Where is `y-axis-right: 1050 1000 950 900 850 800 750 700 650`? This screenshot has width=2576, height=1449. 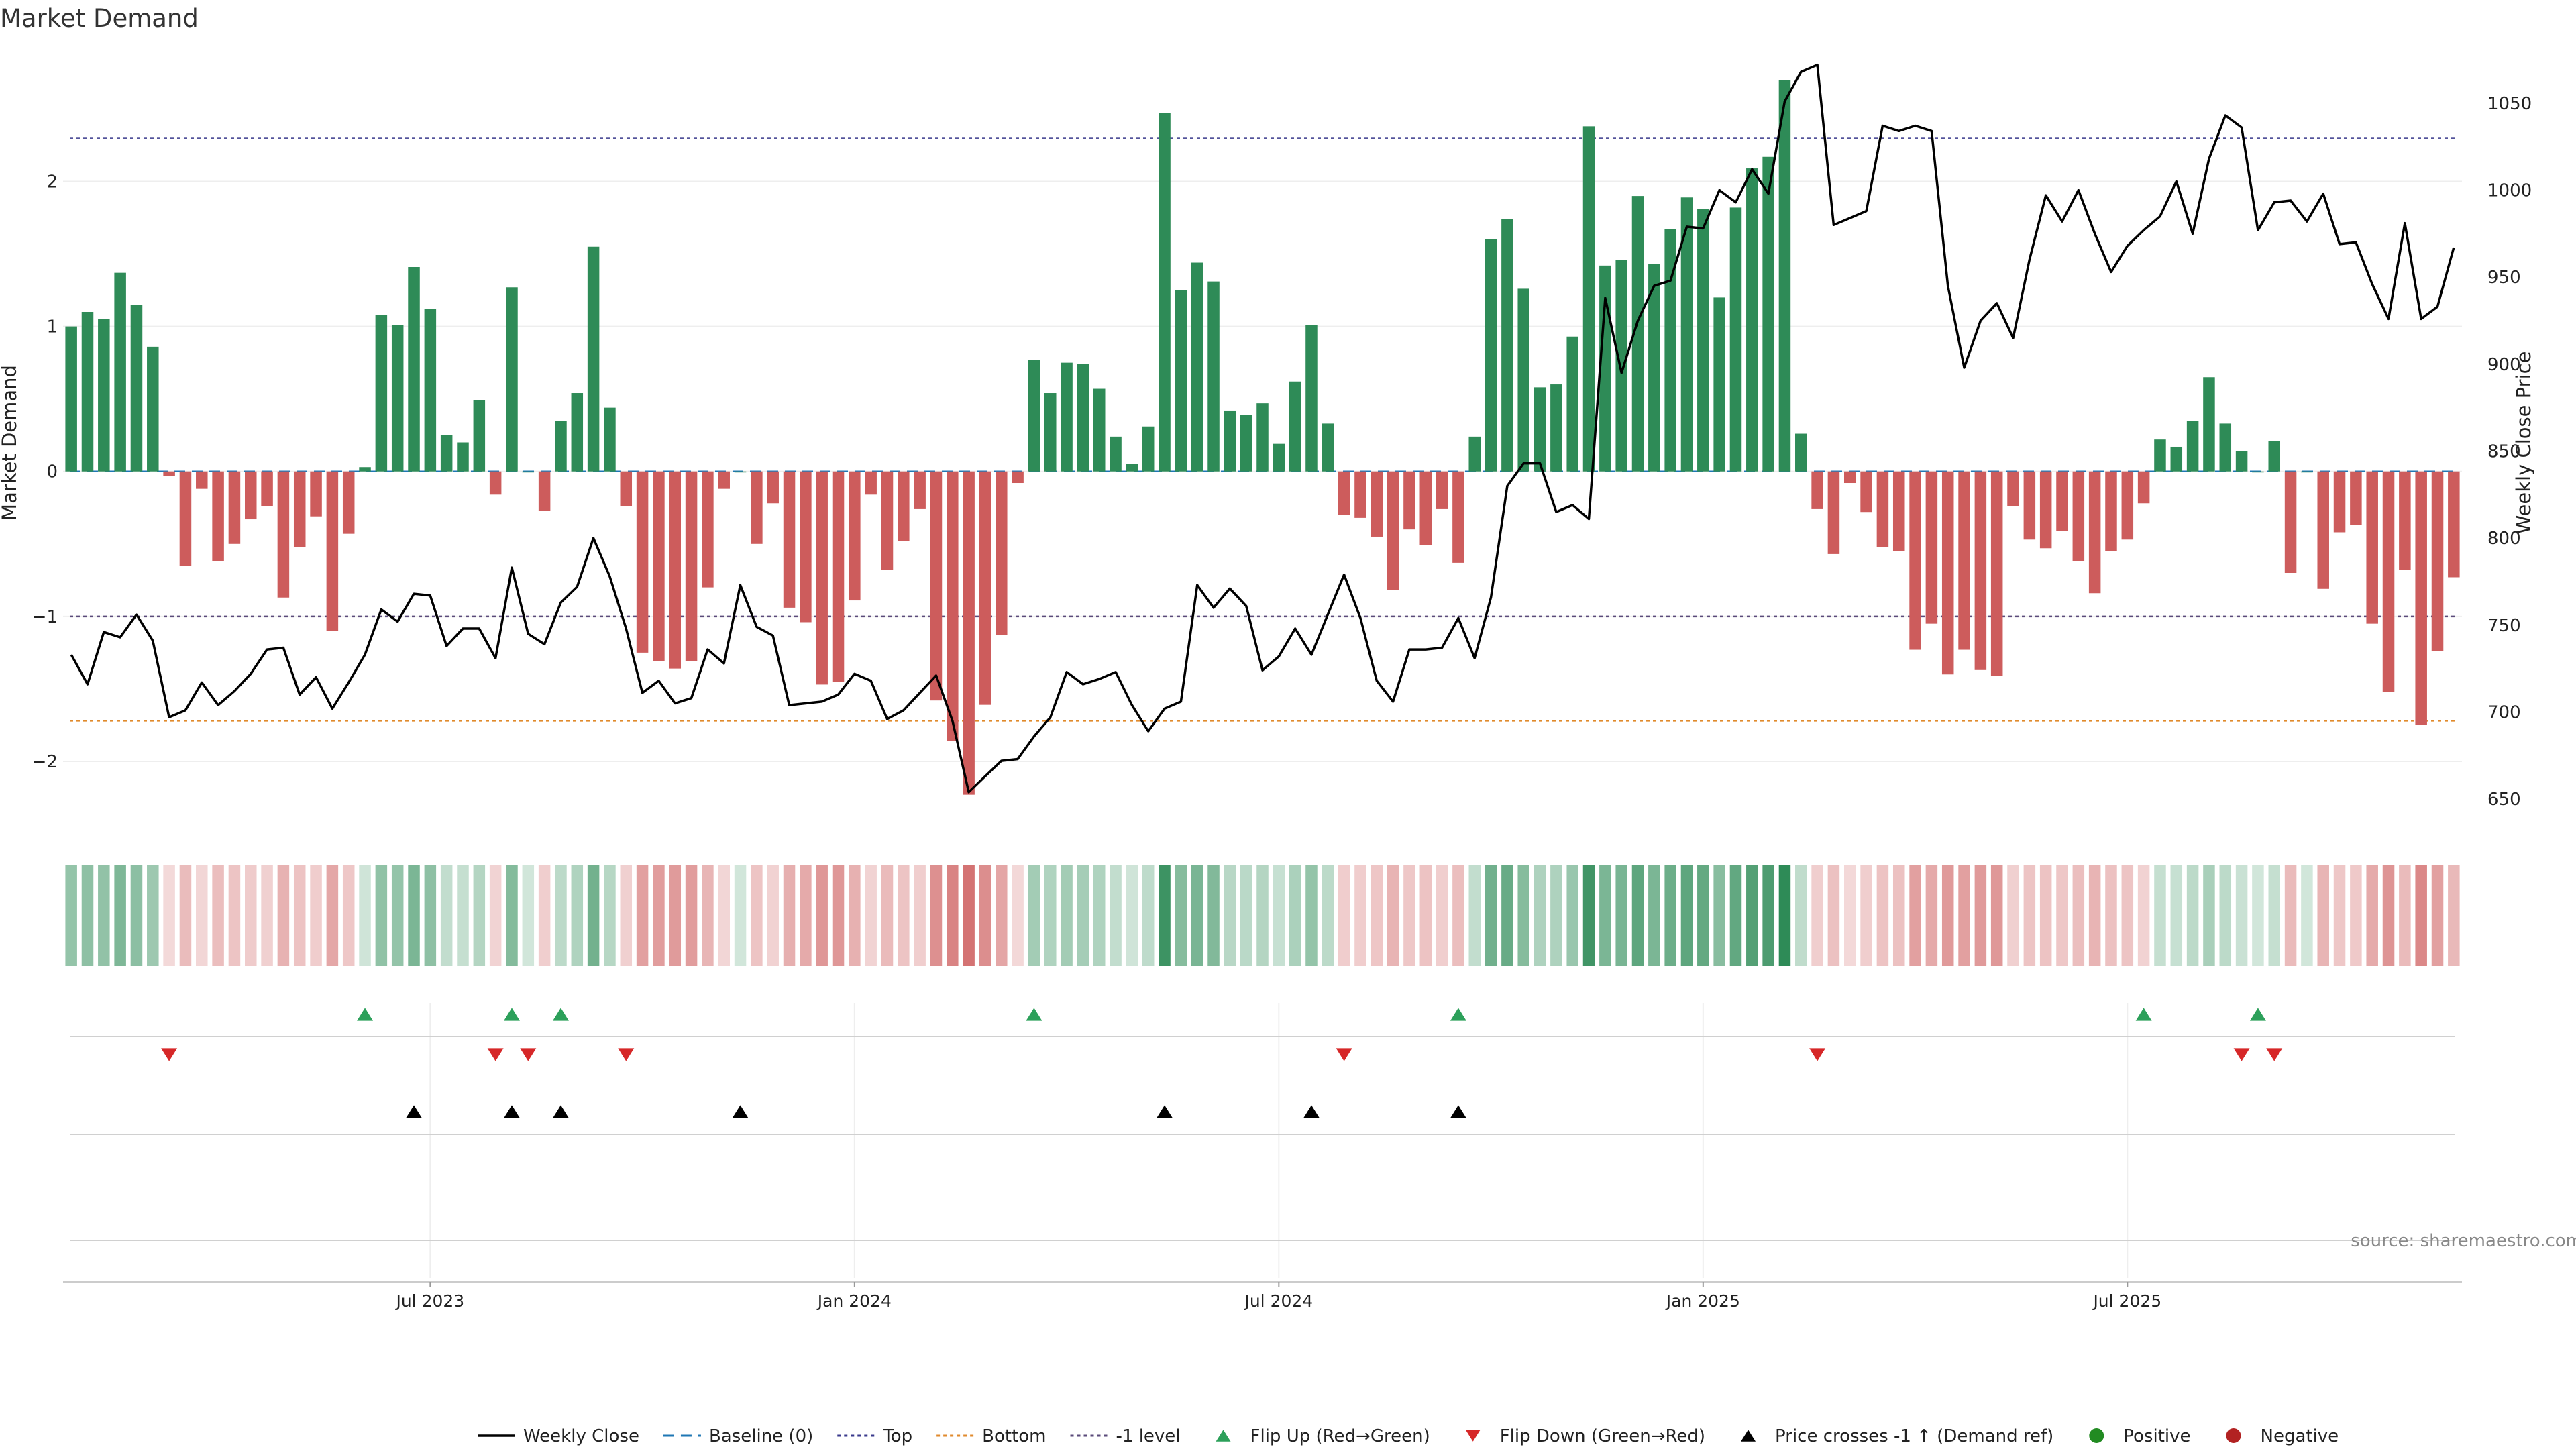
y-axis-right: 1050 1000 950 900 850 800 750 700 650 is located at coordinates (2509, 452).